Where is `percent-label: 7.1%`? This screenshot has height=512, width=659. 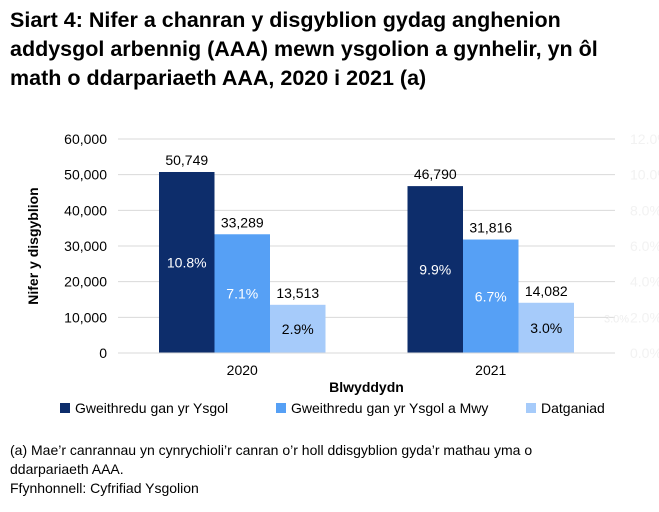 percent-label: 7.1% is located at coordinates (242, 294).